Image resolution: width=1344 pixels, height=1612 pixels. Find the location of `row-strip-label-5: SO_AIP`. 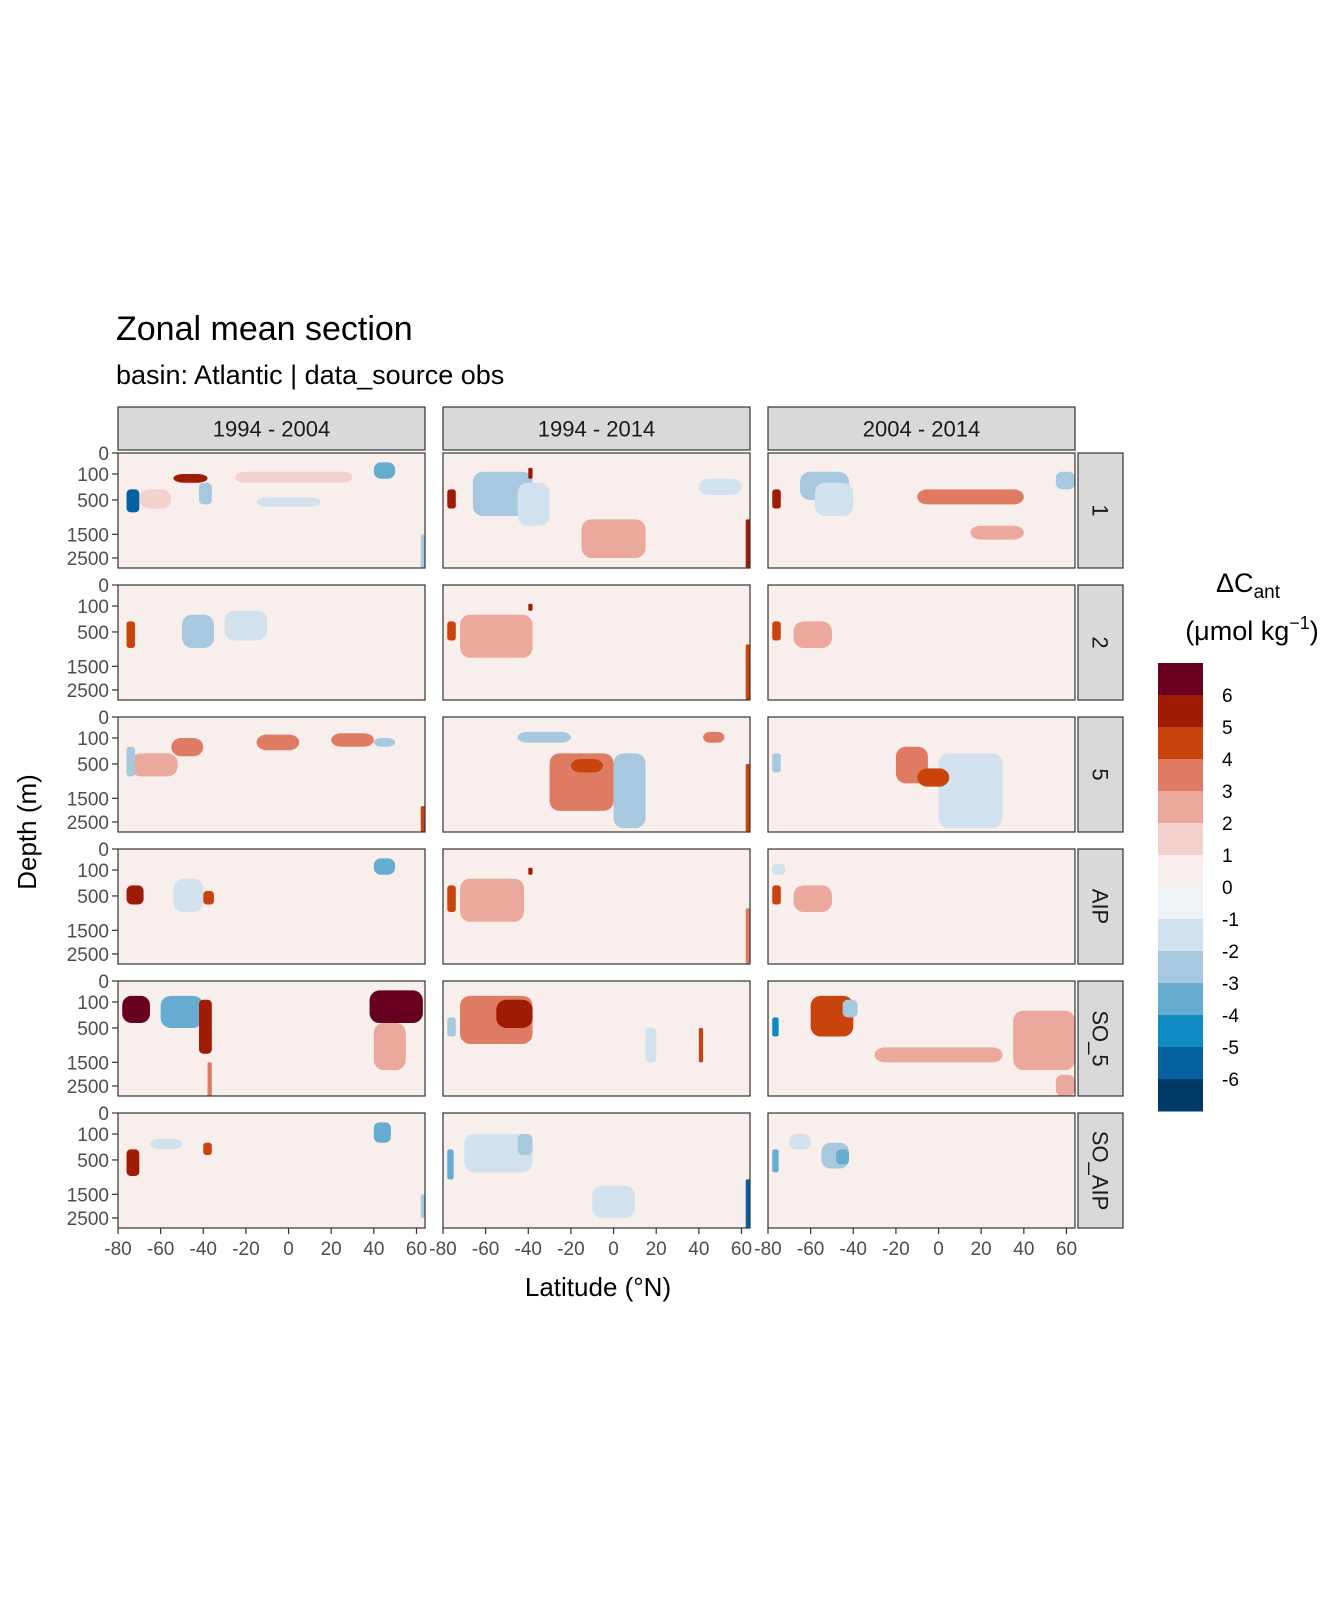

row-strip-label-5: SO_AIP is located at coordinates (1100, 1170).